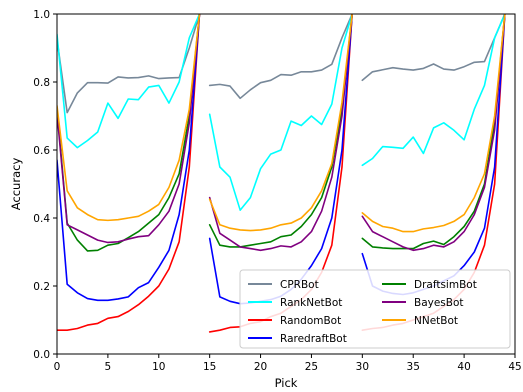 Image resolution: width=523 pixels, height=392 pixels. Describe the element at coordinates (41, 15) in the screenshot. I see `y-tick-label: 1.0` at that location.